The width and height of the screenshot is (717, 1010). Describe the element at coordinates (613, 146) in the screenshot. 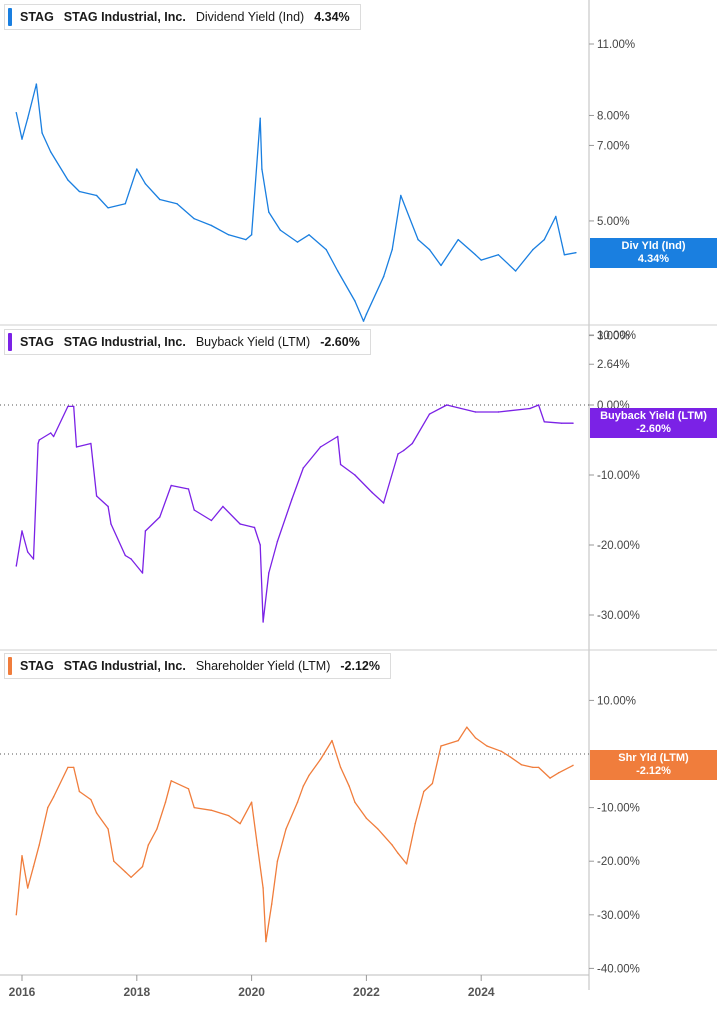

I see `y-tick-label: 7.00%` at that location.